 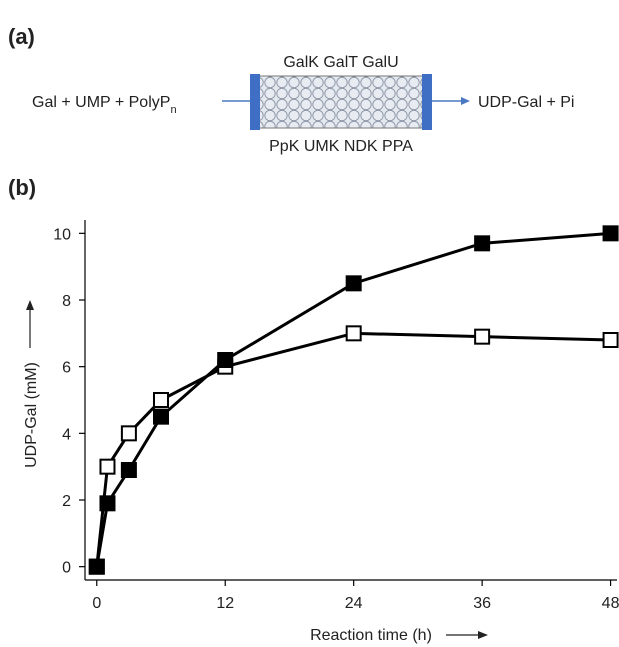 What do you see at coordinates (225, 603) in the screenshot?
I see `x-tick-label: 12` at bounding box center [225, 603].